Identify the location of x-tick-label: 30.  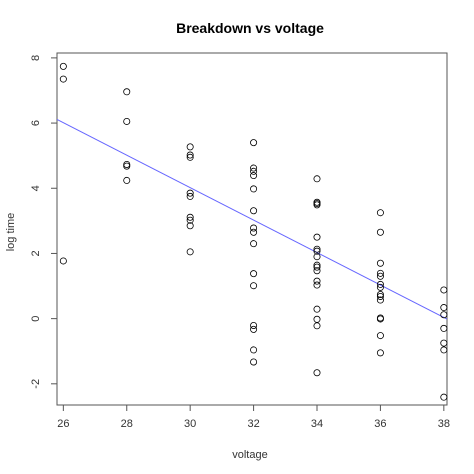
(190, 424).